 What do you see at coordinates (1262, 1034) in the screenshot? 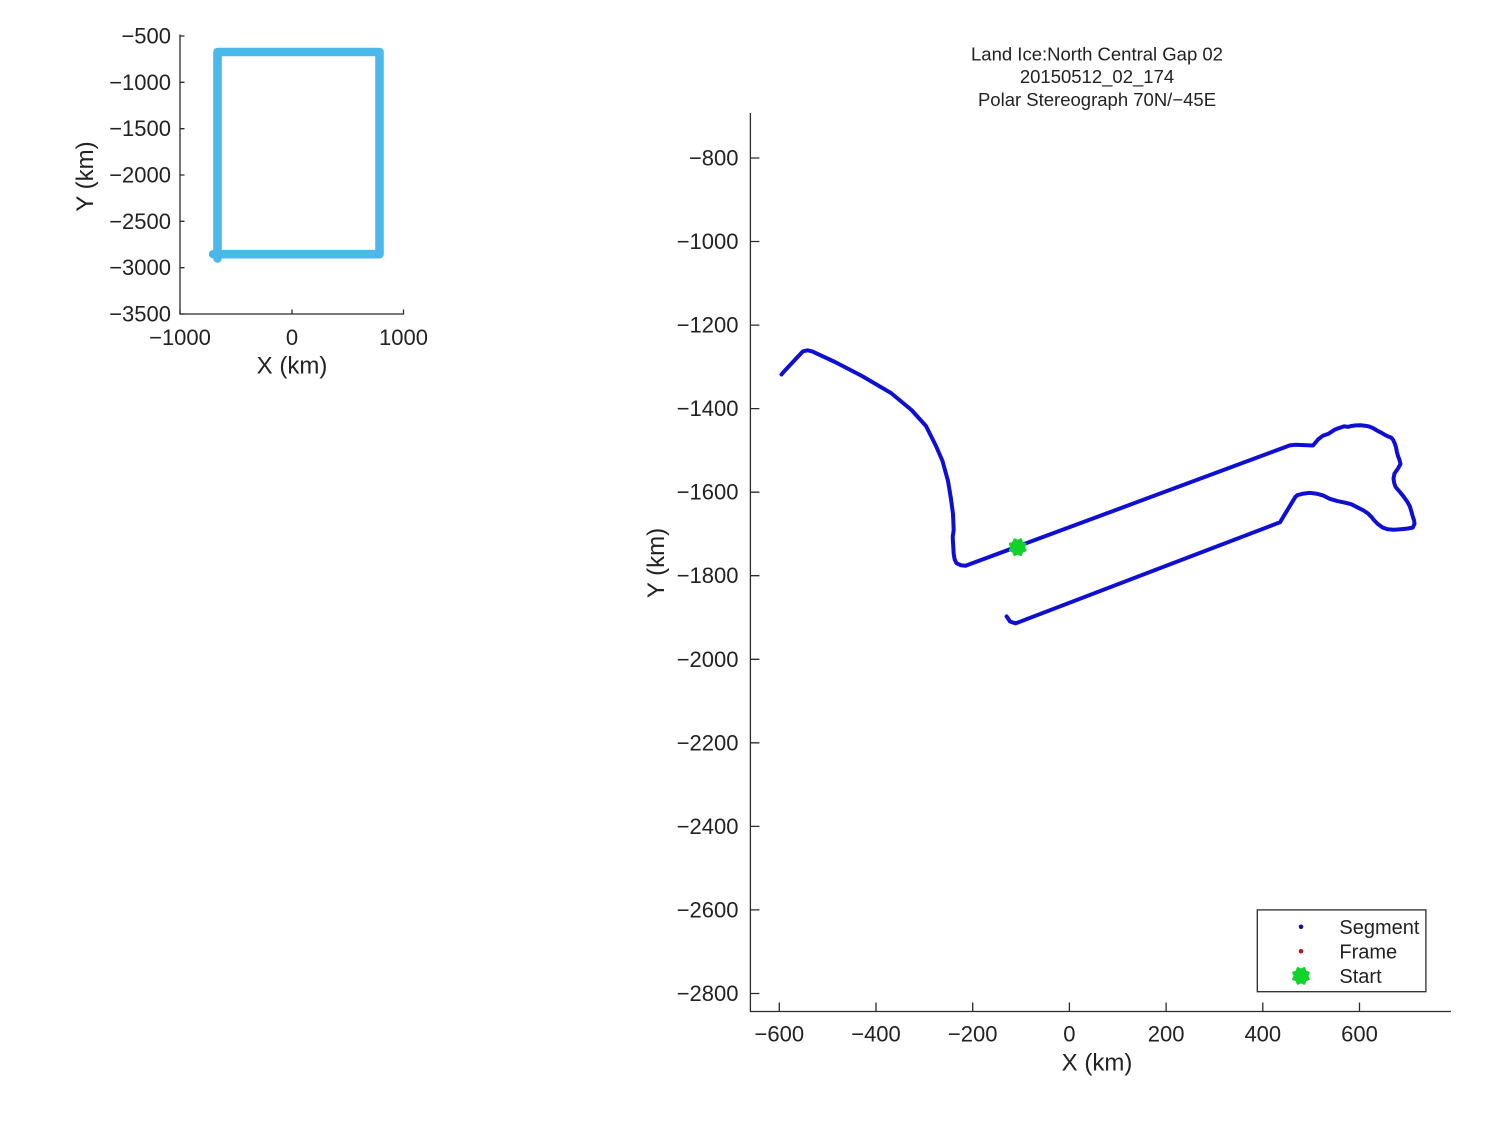
I see `svg-text: 400` at bounding box center [1262, 1034].